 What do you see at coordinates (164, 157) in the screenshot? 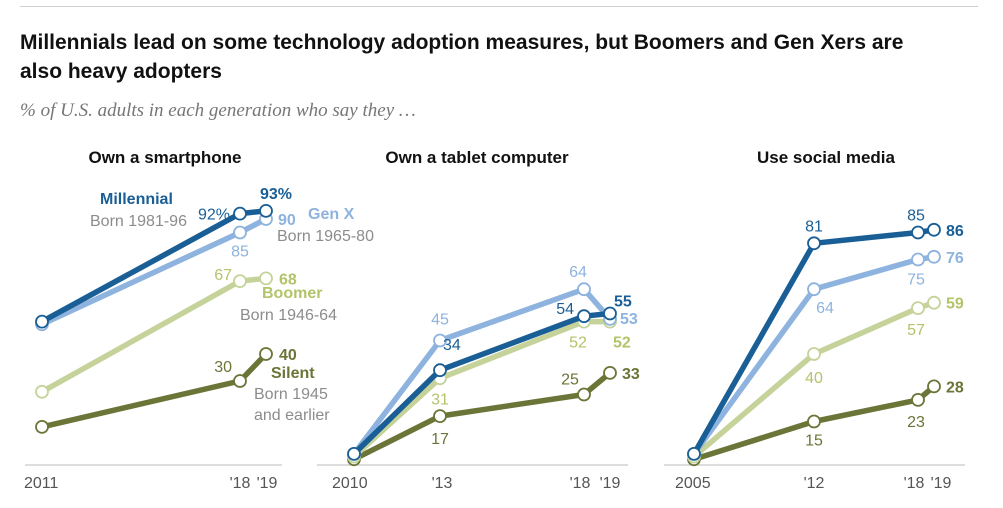
I see `panel-title: Own a smartphone` at bounding box center [164, 157].